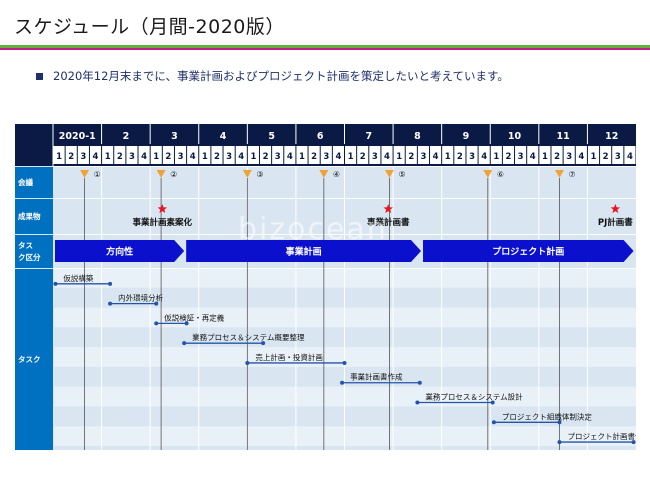  I want to click on phase-label: プロジェクト計画, so click(528, 252).